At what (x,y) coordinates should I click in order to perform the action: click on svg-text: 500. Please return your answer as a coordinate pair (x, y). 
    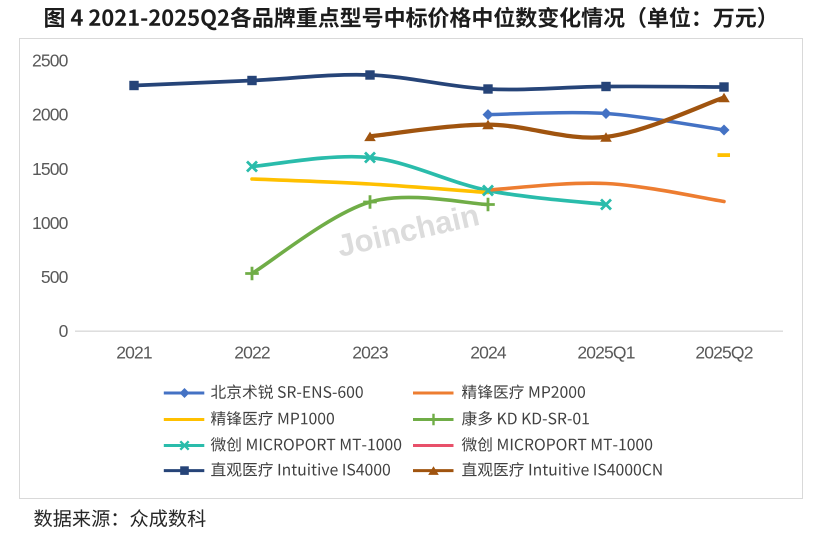
    Looking at the image, I should click on (55, 277).